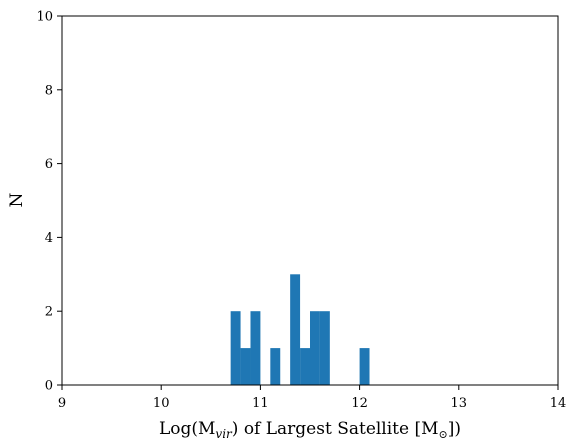  What do you see at coordinates (49, 386) in the screenshot?
I see `y-tick-label: 0` at bounding box center [49, 386].